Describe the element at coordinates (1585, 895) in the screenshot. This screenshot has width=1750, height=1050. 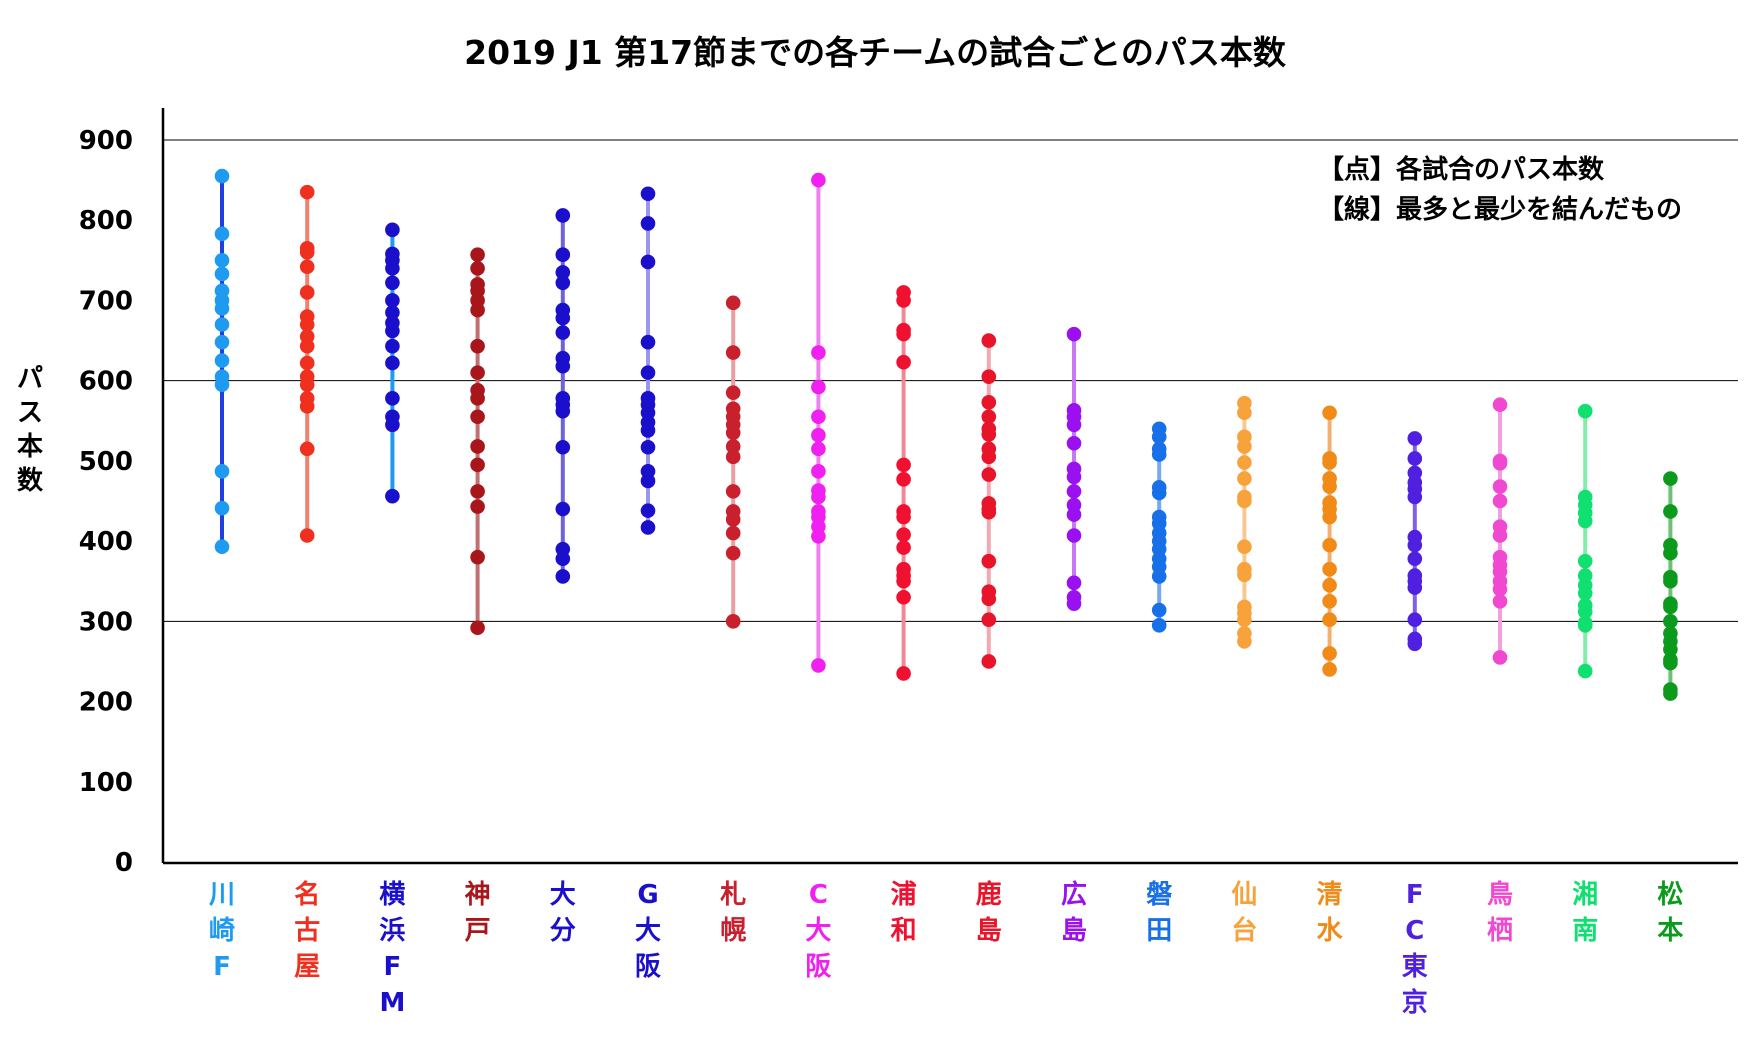
I see `team-label-char: 湘` at that location.